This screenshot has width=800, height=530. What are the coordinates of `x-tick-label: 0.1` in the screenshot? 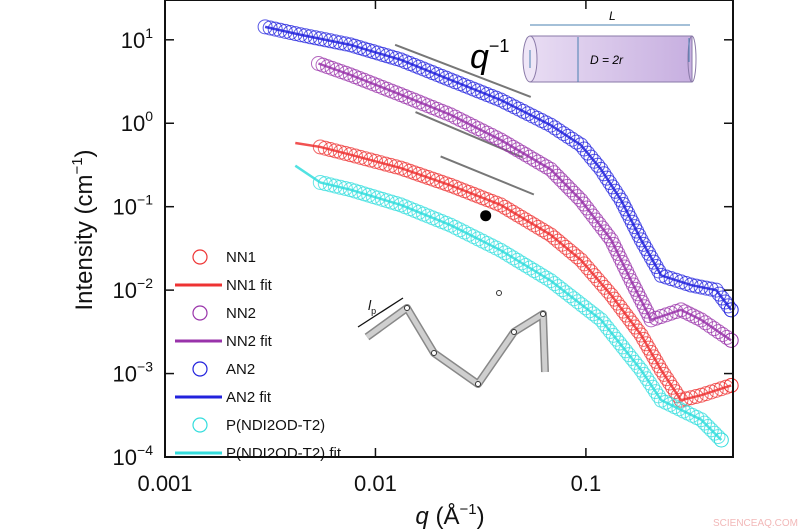 It's located at (586, 483).